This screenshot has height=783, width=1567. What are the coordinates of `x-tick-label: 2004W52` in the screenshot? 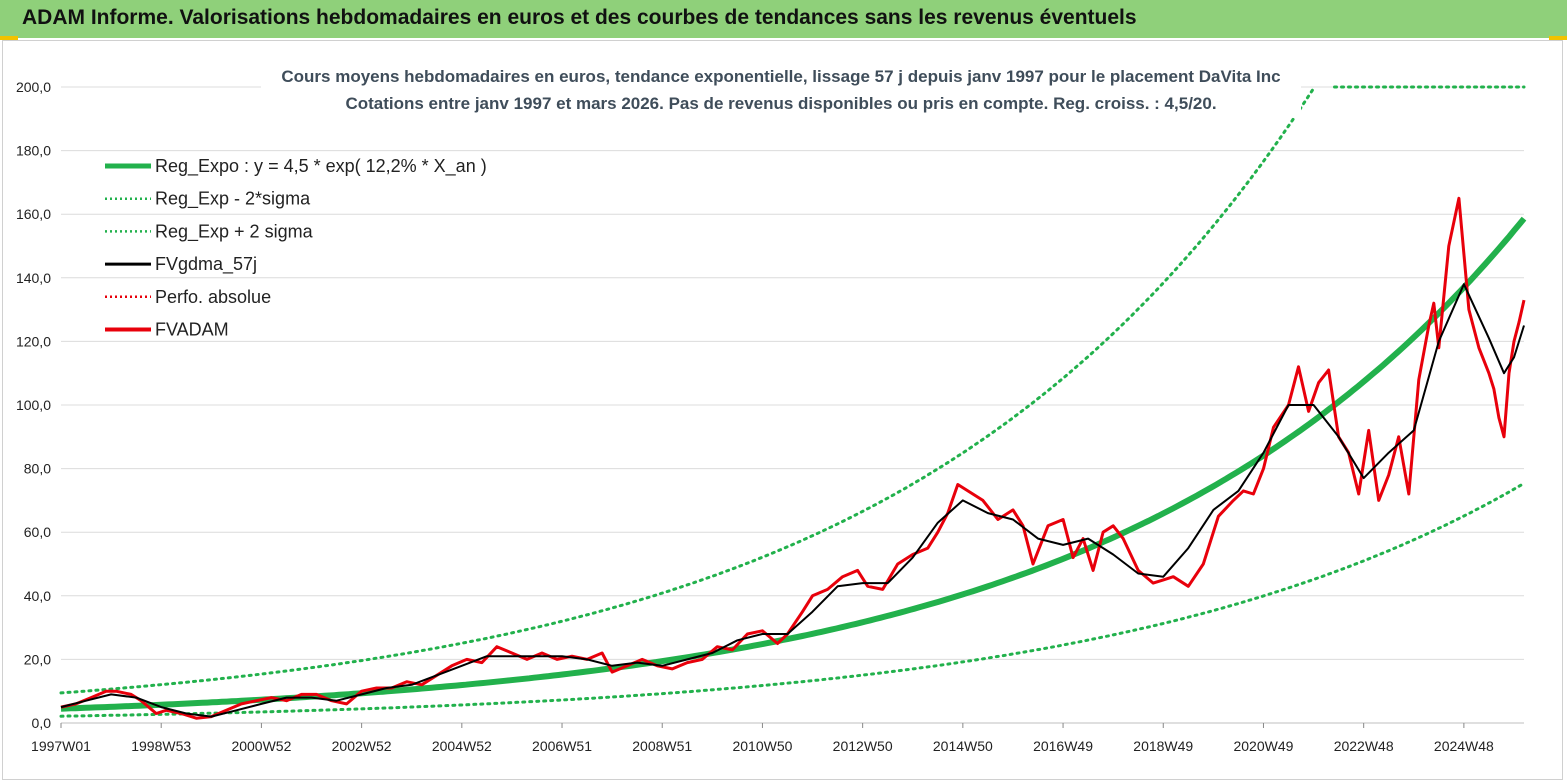 It's located at (462, 746).